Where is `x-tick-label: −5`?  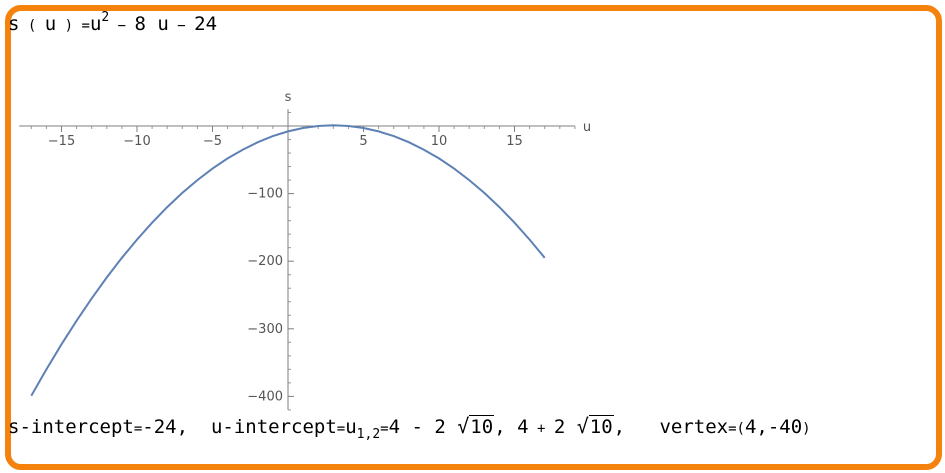
x-tick-label: −5 is located at coordinates (212, 141).